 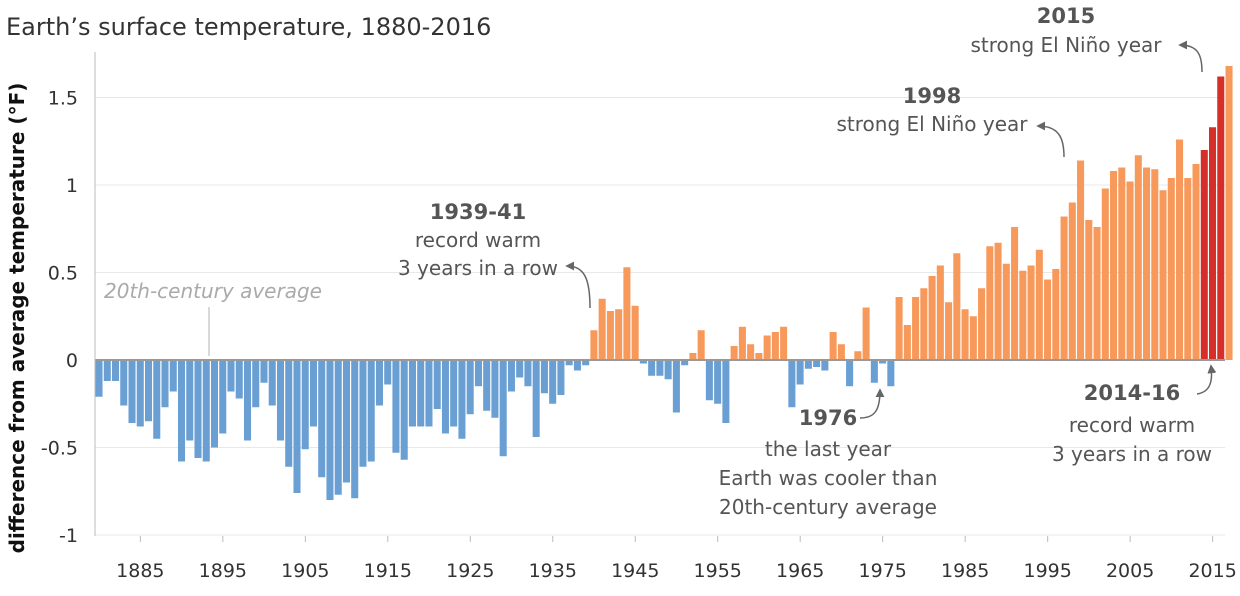 What do you see at coordinates (594, 345) in the screenshot?
I see `bar-1940` at bounding box center [594, 345].